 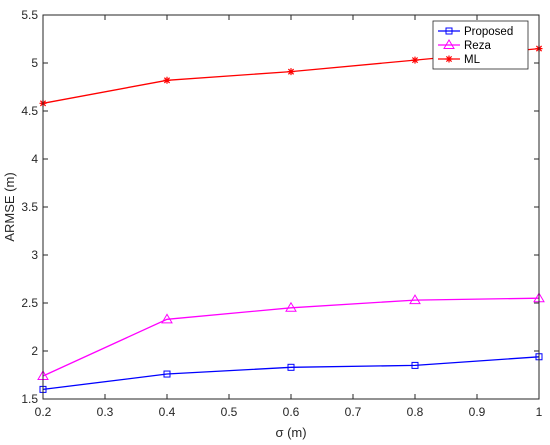 What do you see at coordinates (290, 432) in the screenshot?
I see `x-axis-label: σ (m)` at bounding box center [290, 432].